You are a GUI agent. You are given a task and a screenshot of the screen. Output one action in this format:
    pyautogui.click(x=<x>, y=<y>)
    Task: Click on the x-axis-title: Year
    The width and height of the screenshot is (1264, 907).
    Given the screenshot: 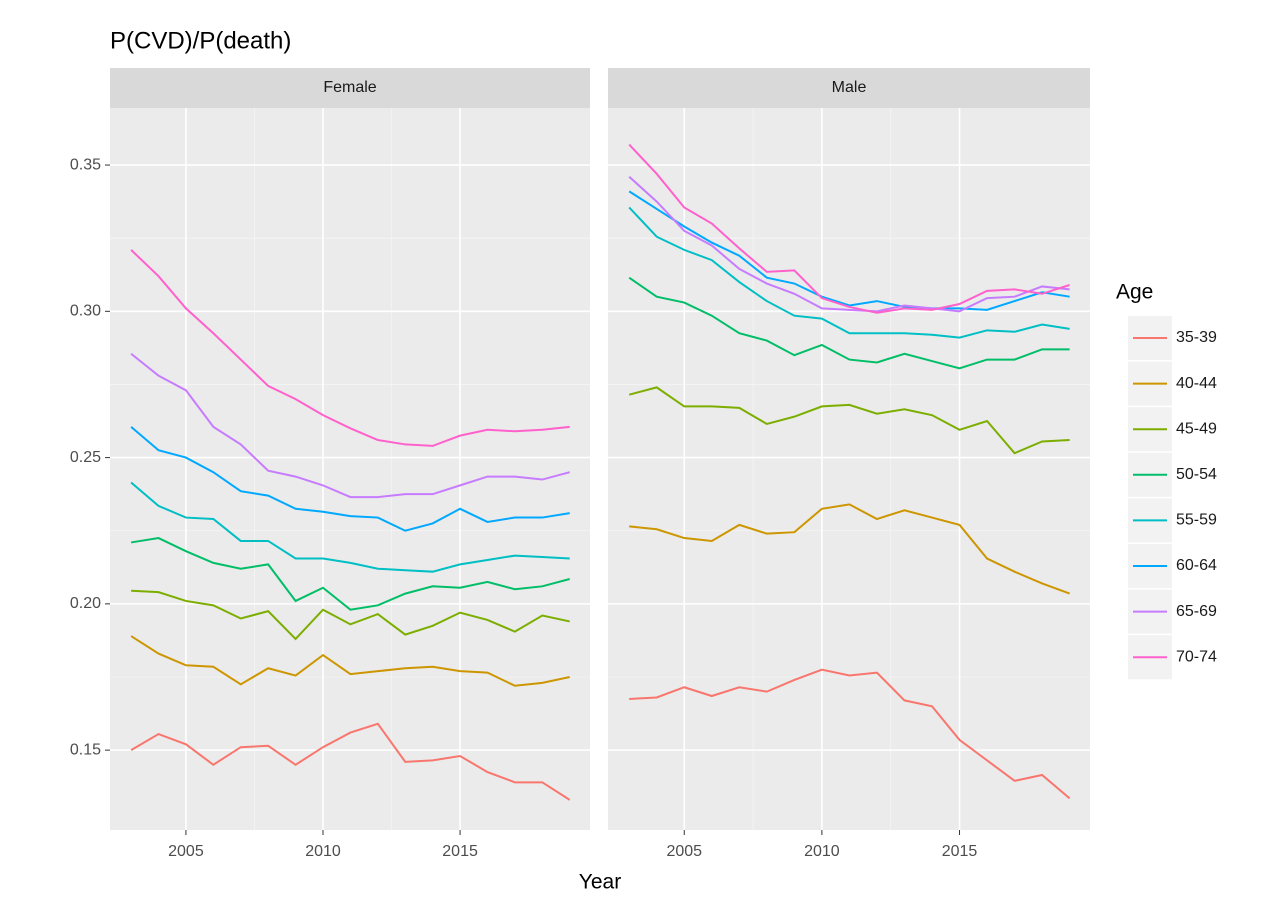 What is the action you would take?
    pyautogui.click(x=600, y=882)
    